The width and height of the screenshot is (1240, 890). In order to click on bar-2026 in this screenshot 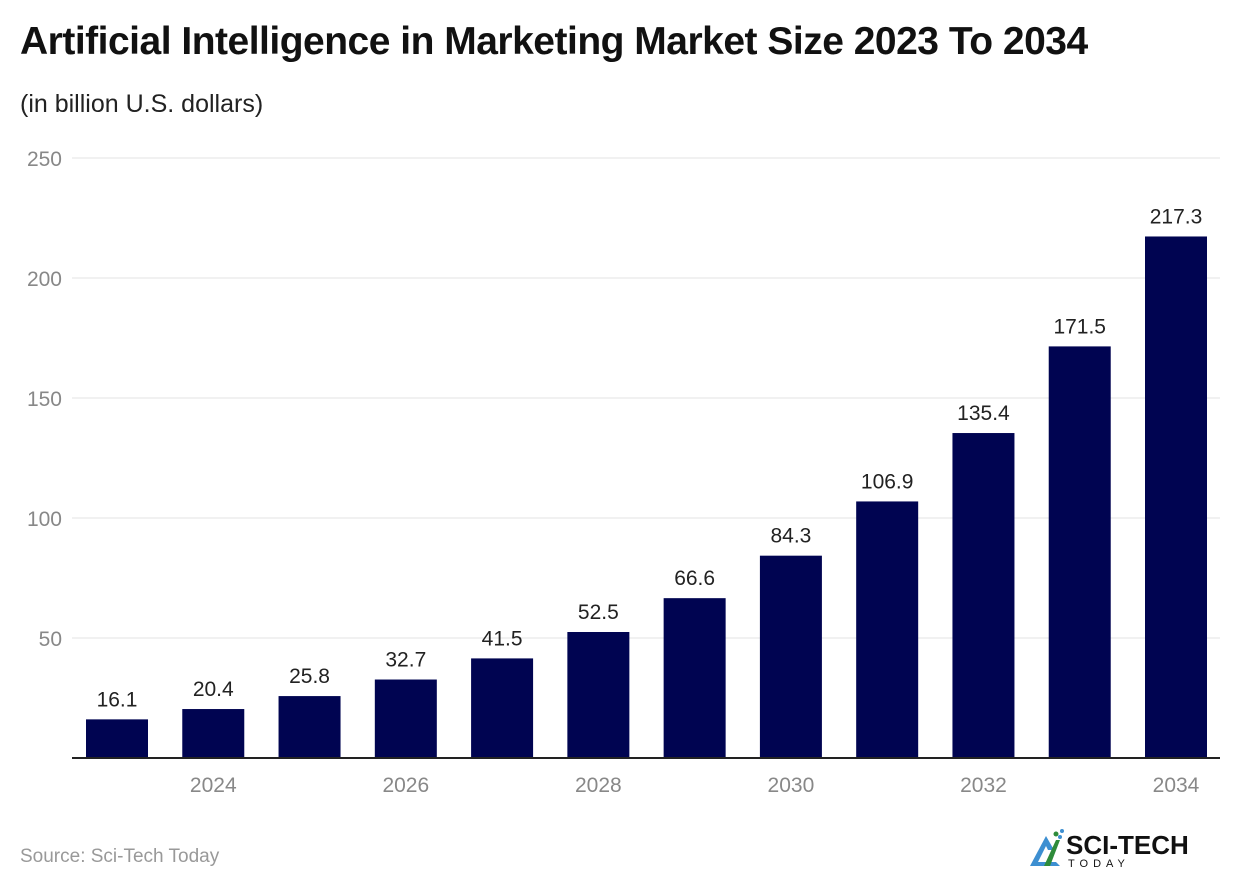, I will do `click(405, 718)`.